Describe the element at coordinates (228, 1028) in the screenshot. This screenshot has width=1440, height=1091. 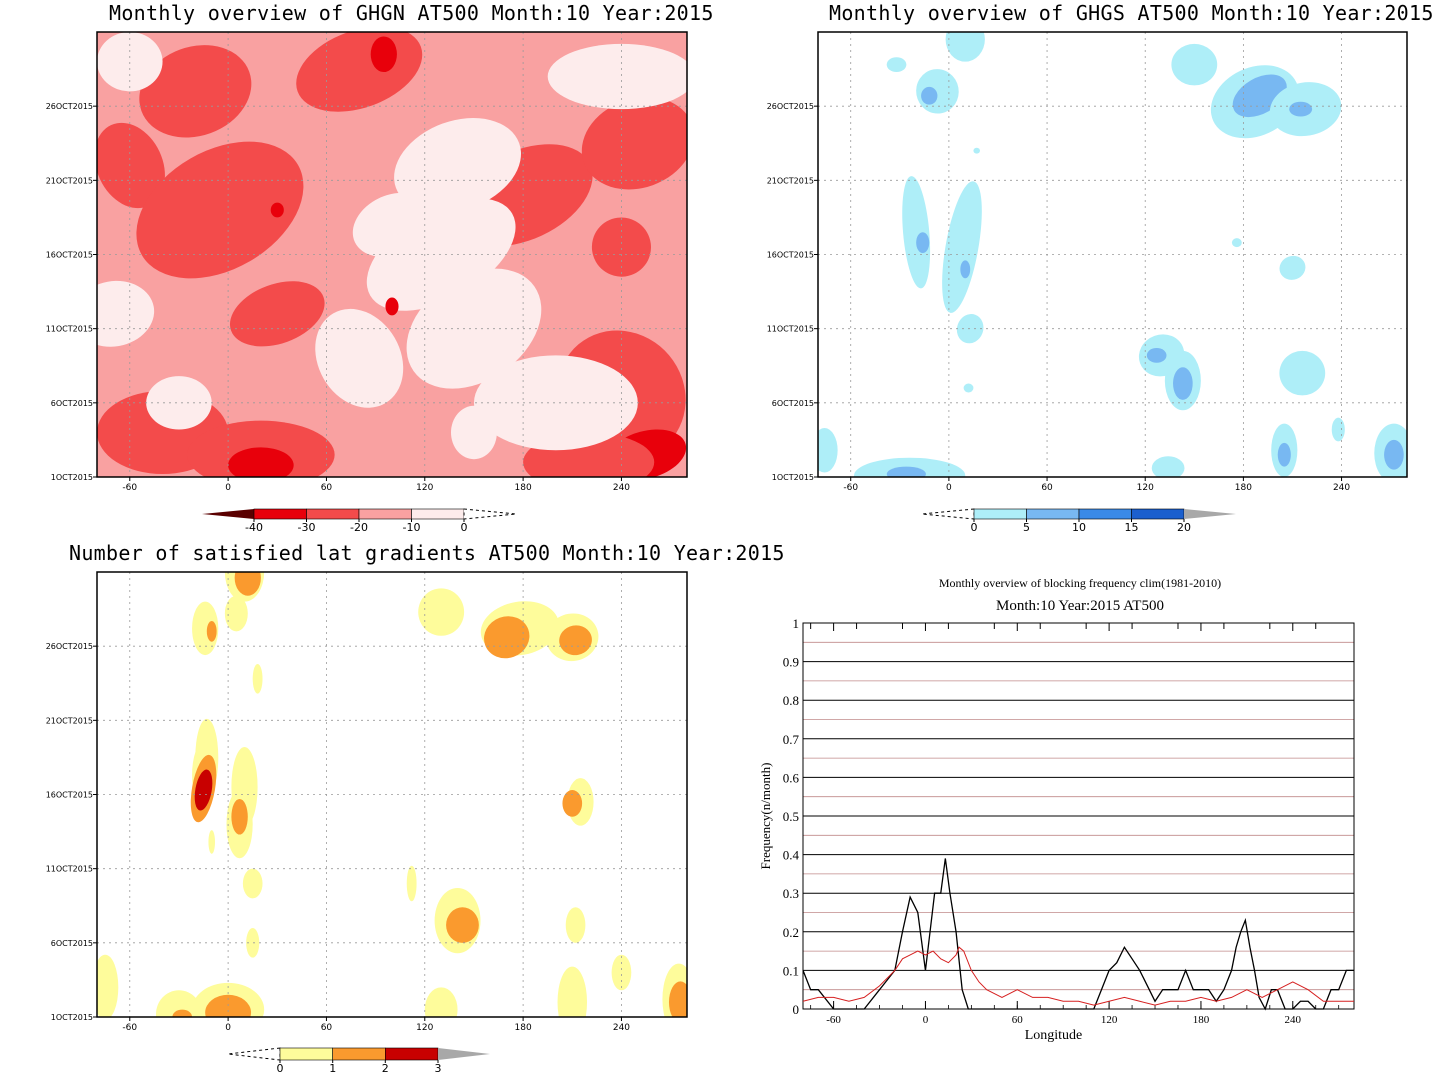
I see `lat-x-tick-label: 0` at that location.